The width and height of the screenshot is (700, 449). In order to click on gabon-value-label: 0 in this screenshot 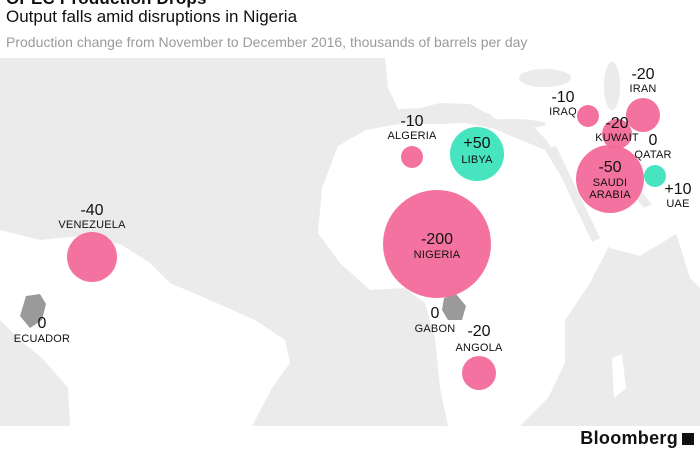, I will do `click(435, 313)`.